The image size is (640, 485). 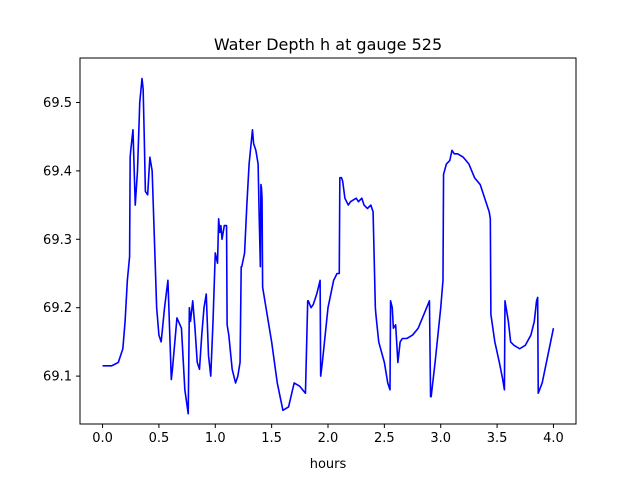 I want to click on x-tick-label: 2.0, so click(x=328, y=438).